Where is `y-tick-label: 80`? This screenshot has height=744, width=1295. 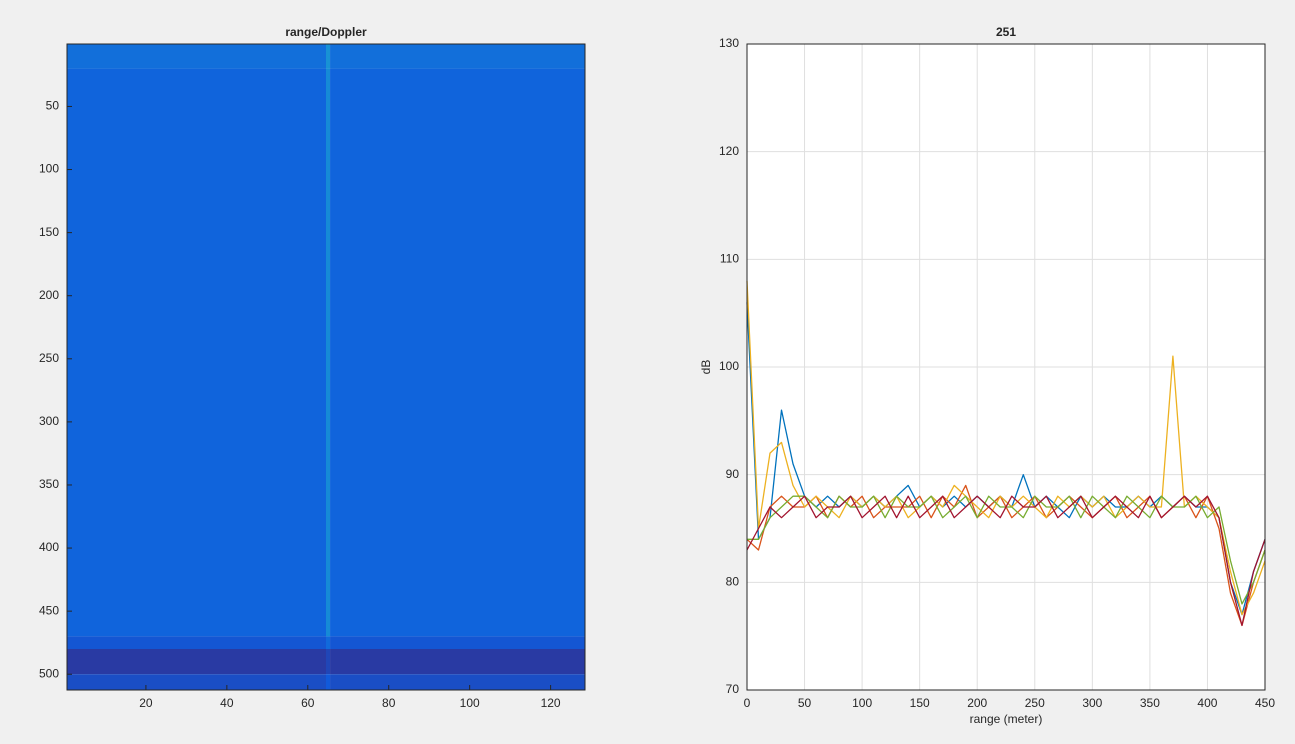
y-tick-label: 80 is located at coordinates (733, 582).